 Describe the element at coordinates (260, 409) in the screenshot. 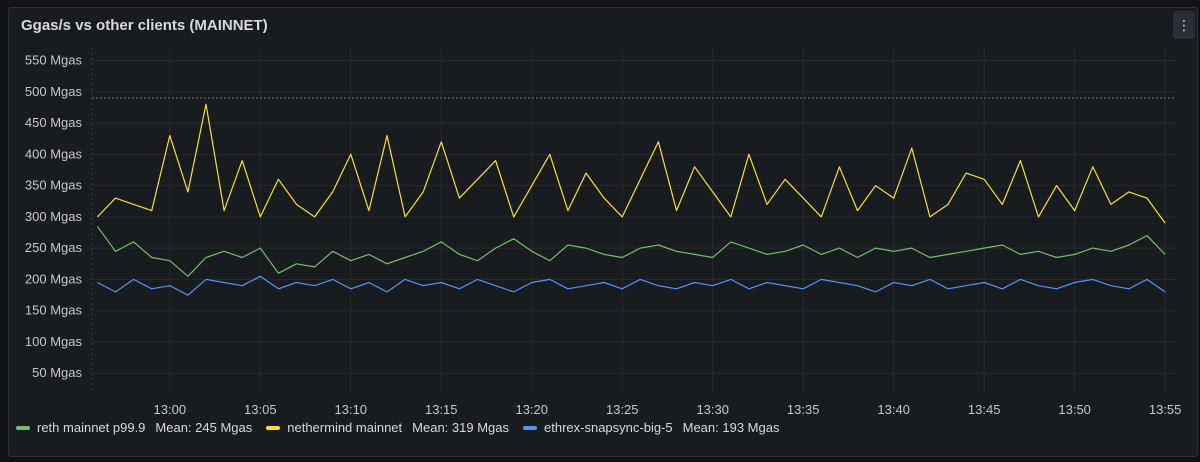

I see `x-tick-label: 13:05` at that location.